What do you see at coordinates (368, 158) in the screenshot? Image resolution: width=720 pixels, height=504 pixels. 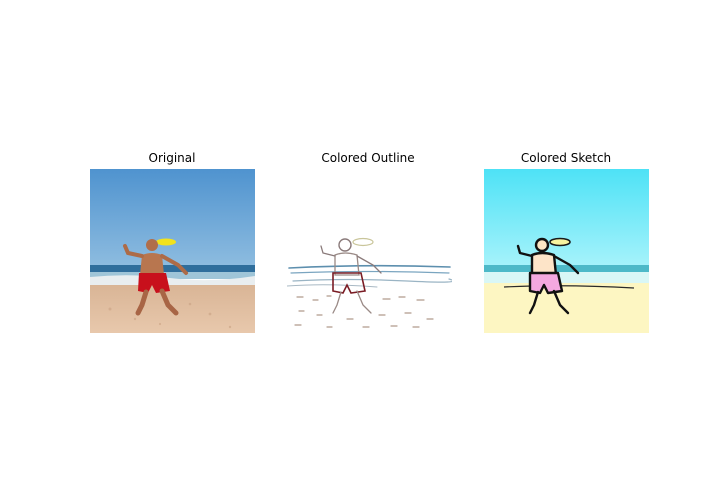 I see `panel-title-colored-outline: Colored Outline` at bounding box center [368, 158].